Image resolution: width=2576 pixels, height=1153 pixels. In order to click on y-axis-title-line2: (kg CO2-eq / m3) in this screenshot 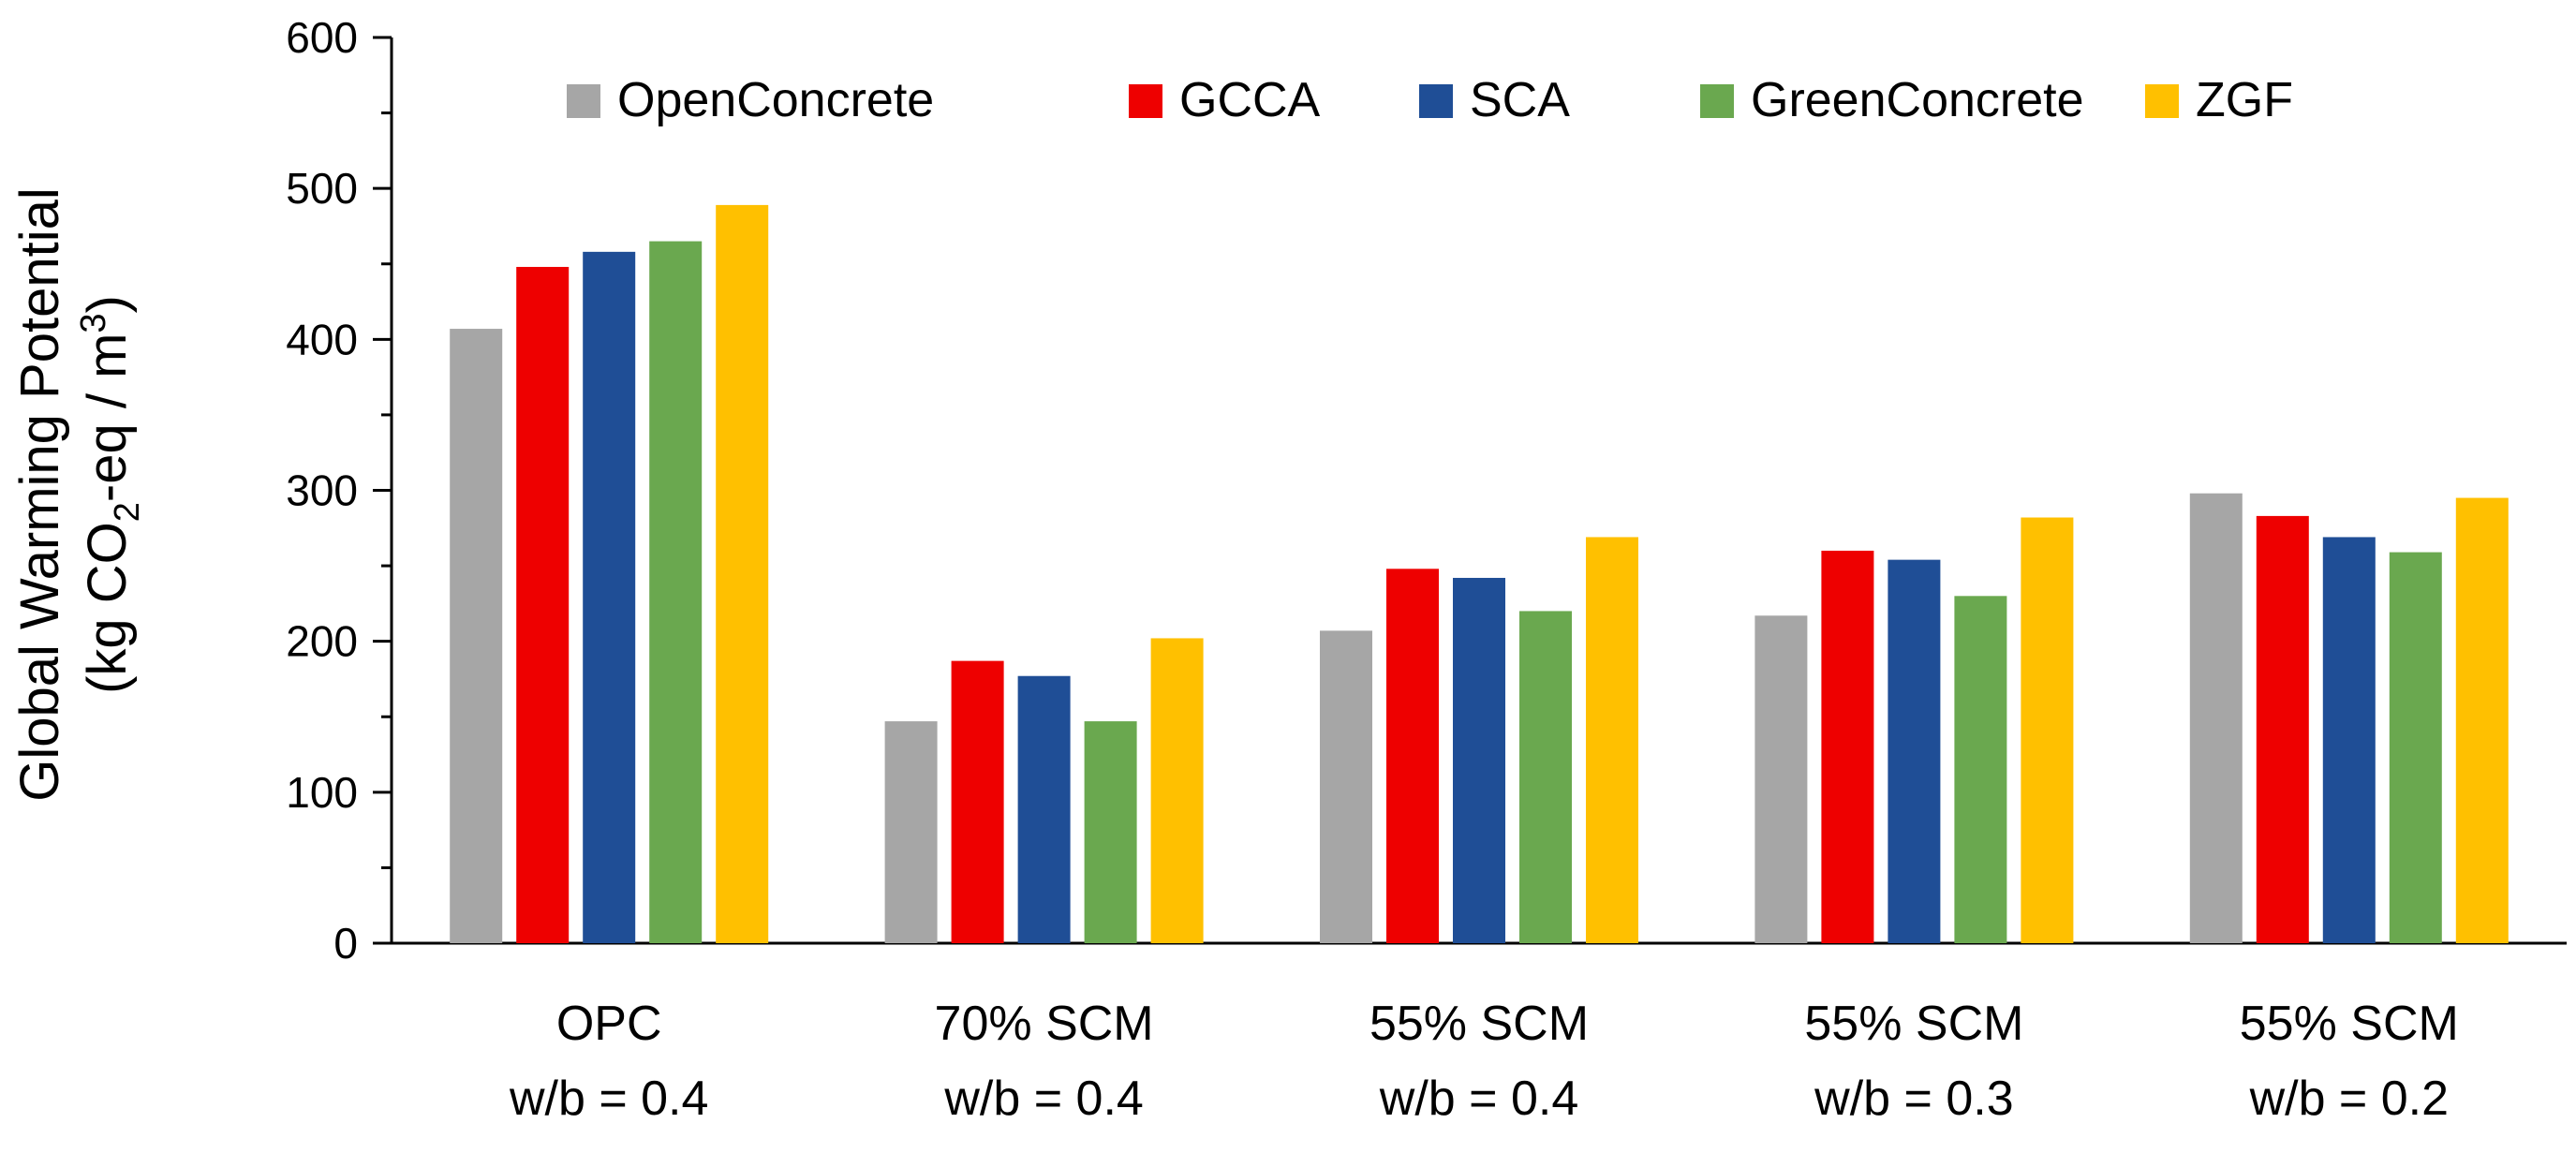, I will do `click(110, 495)`.